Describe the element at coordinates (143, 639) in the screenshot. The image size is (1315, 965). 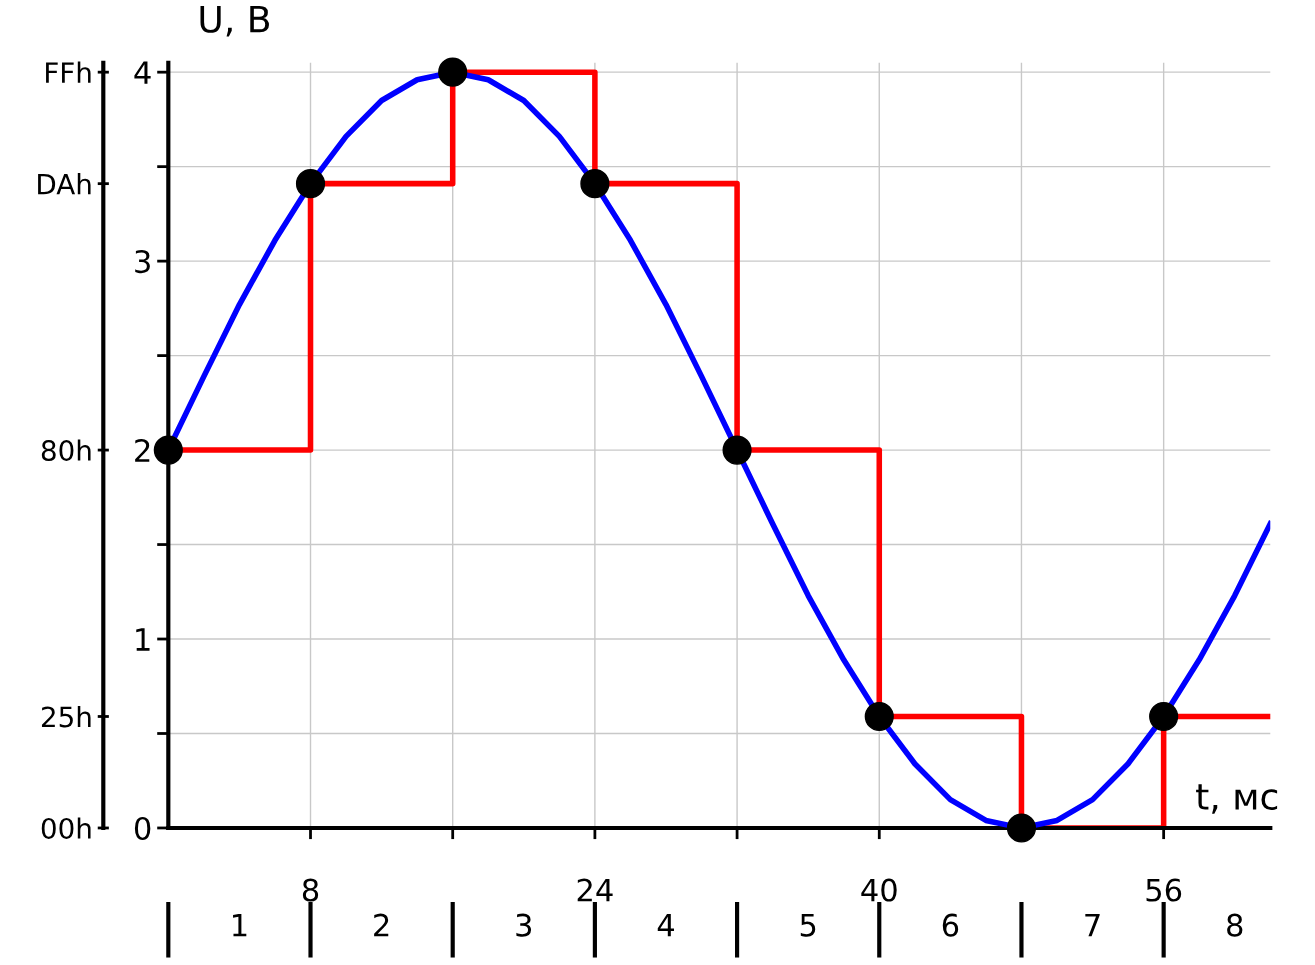
I see `y-tick-label: 1` at that location.